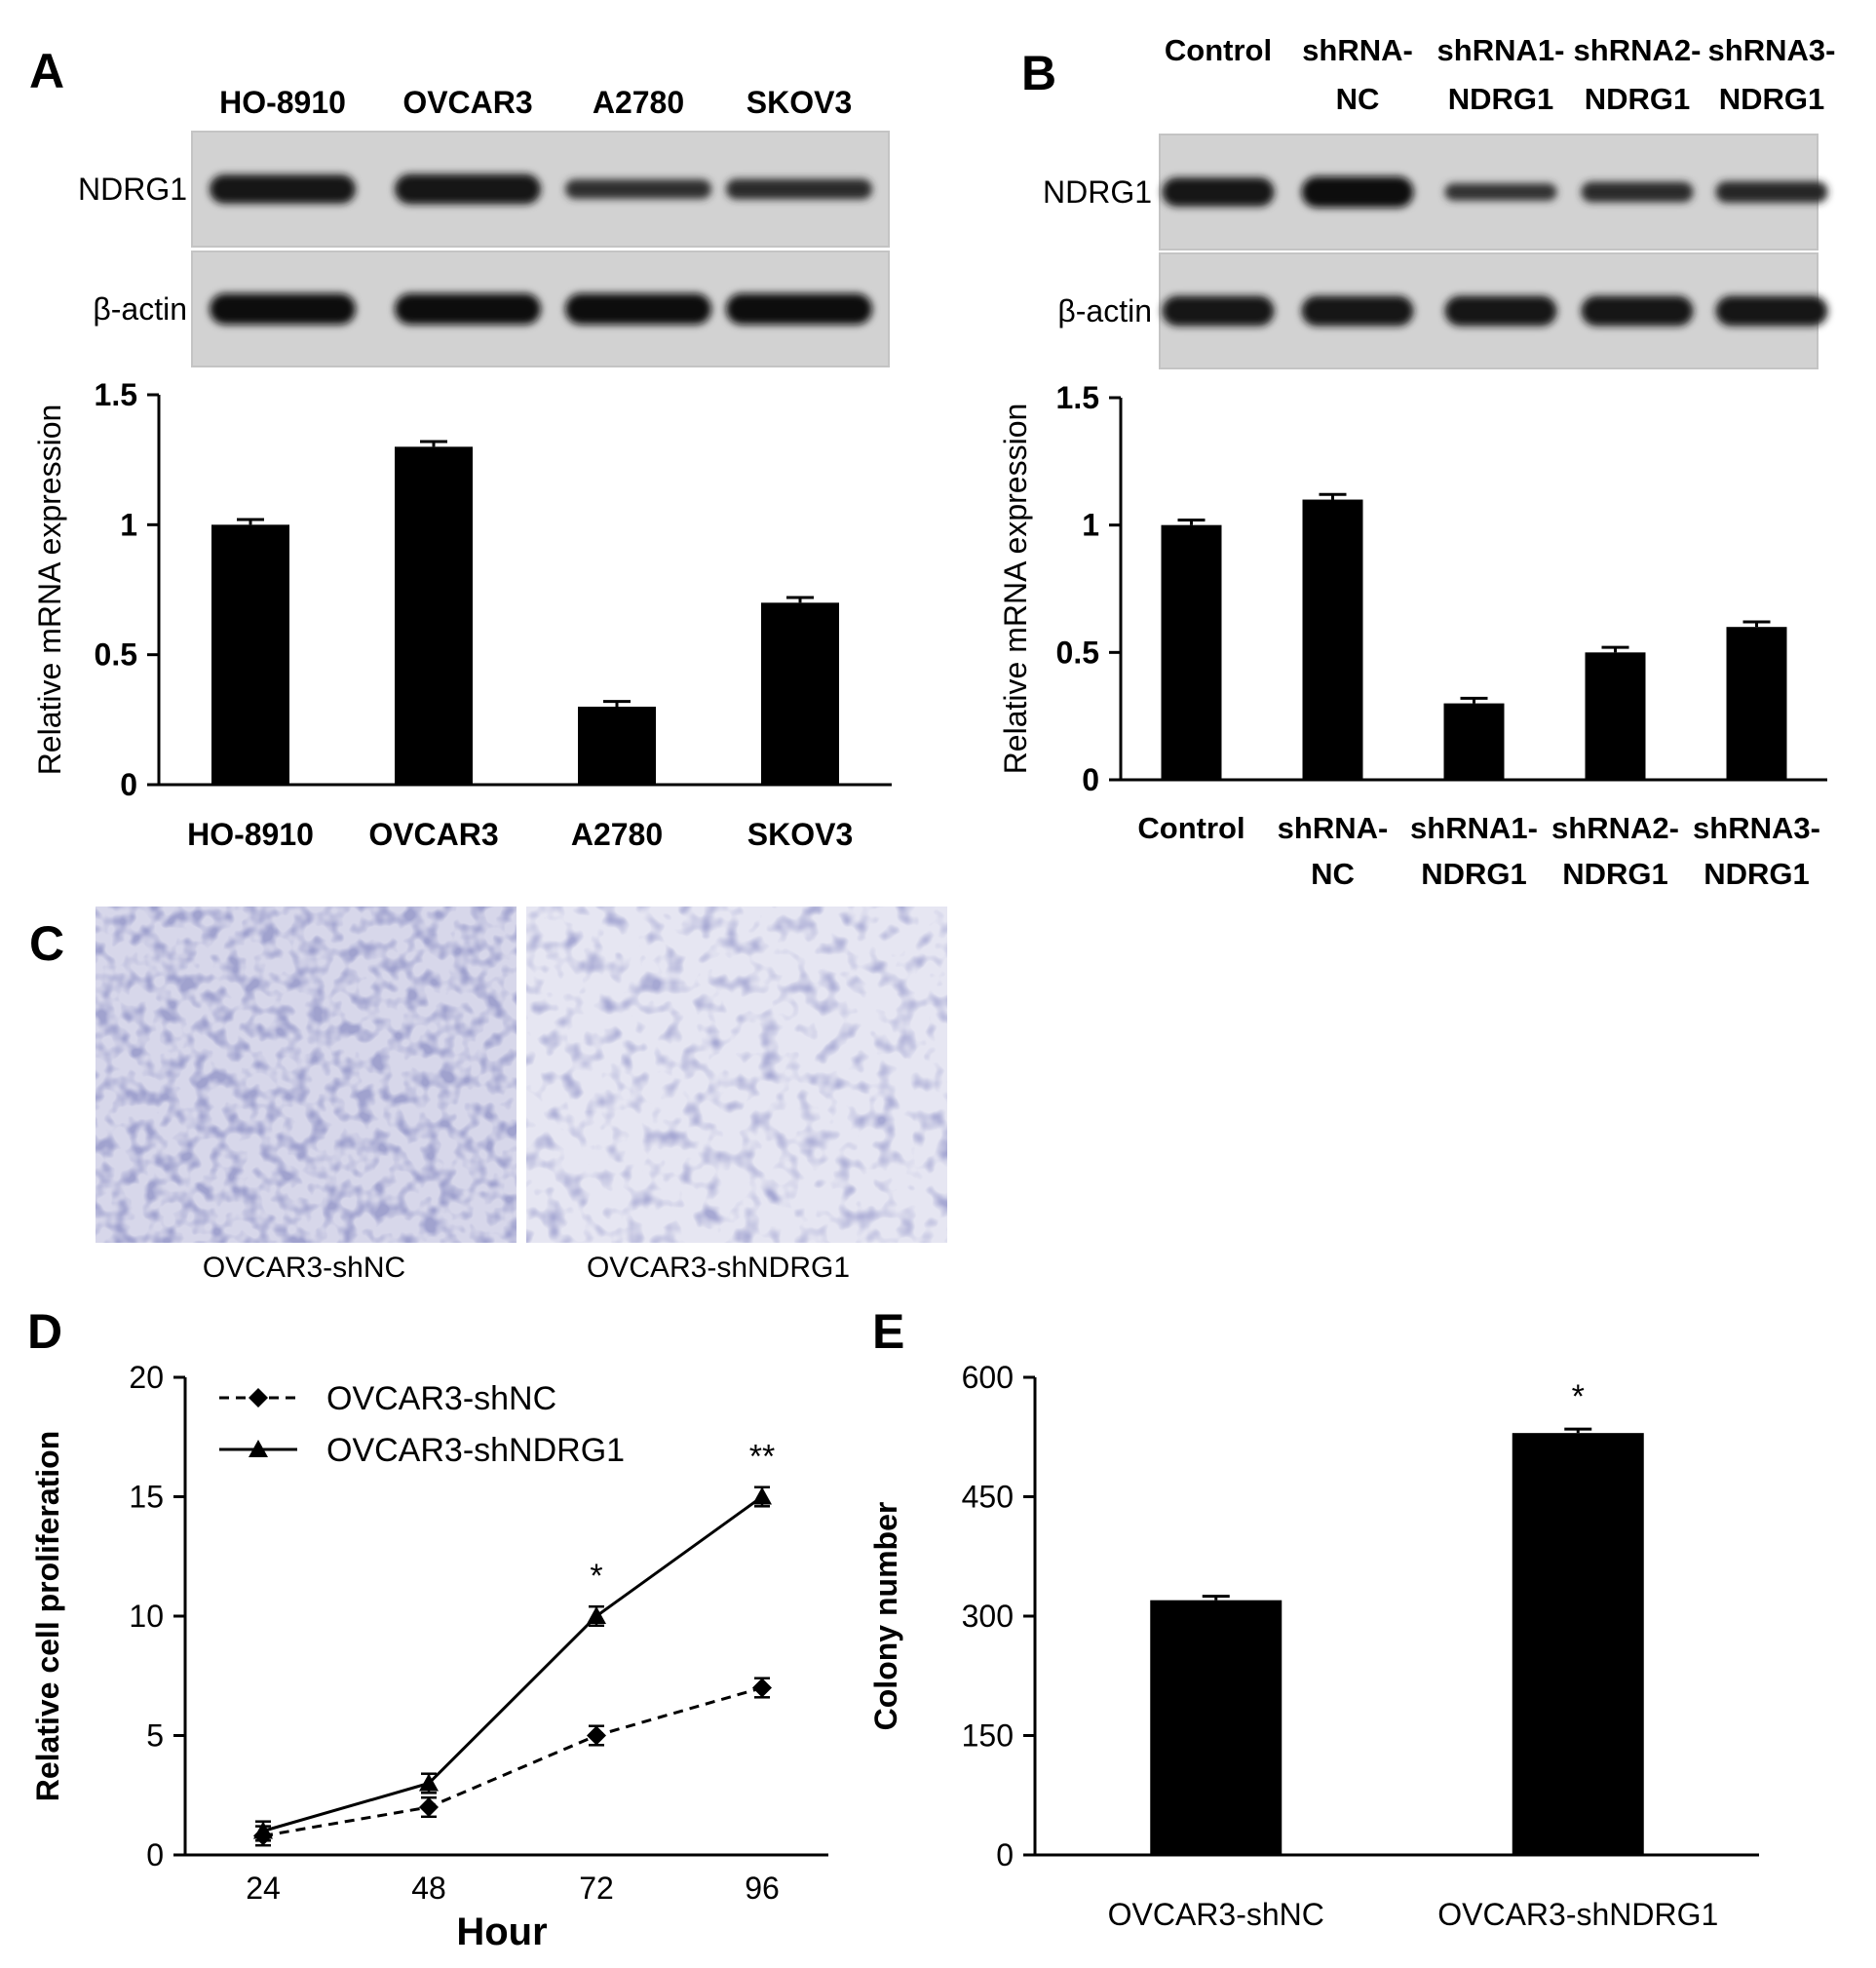  I want to click on y-tick-label: 15, so click(146, 1497).